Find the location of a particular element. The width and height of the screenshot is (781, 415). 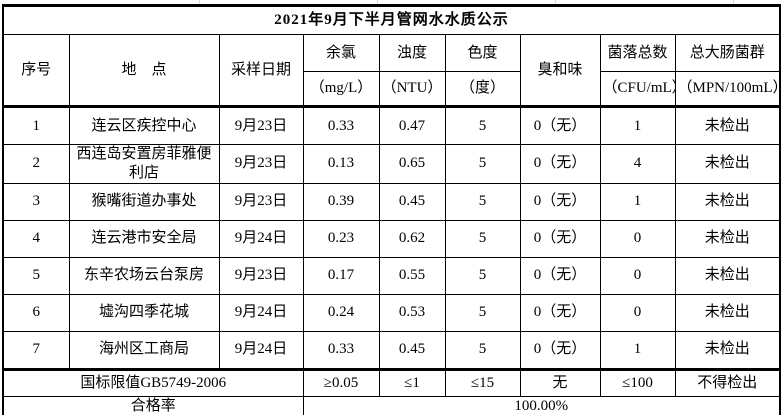

title-row: 2021年9月下半月管网水水质公示 is located at coordinates (391, 20).